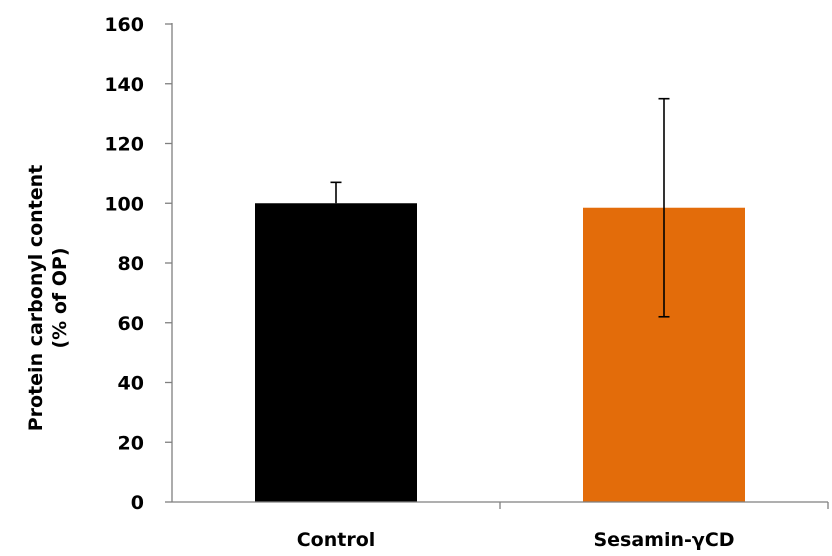 Image resolution: width=832 pixels, height=556 pixels. I want to click on y-tick-label: 60, so click(131, 324).